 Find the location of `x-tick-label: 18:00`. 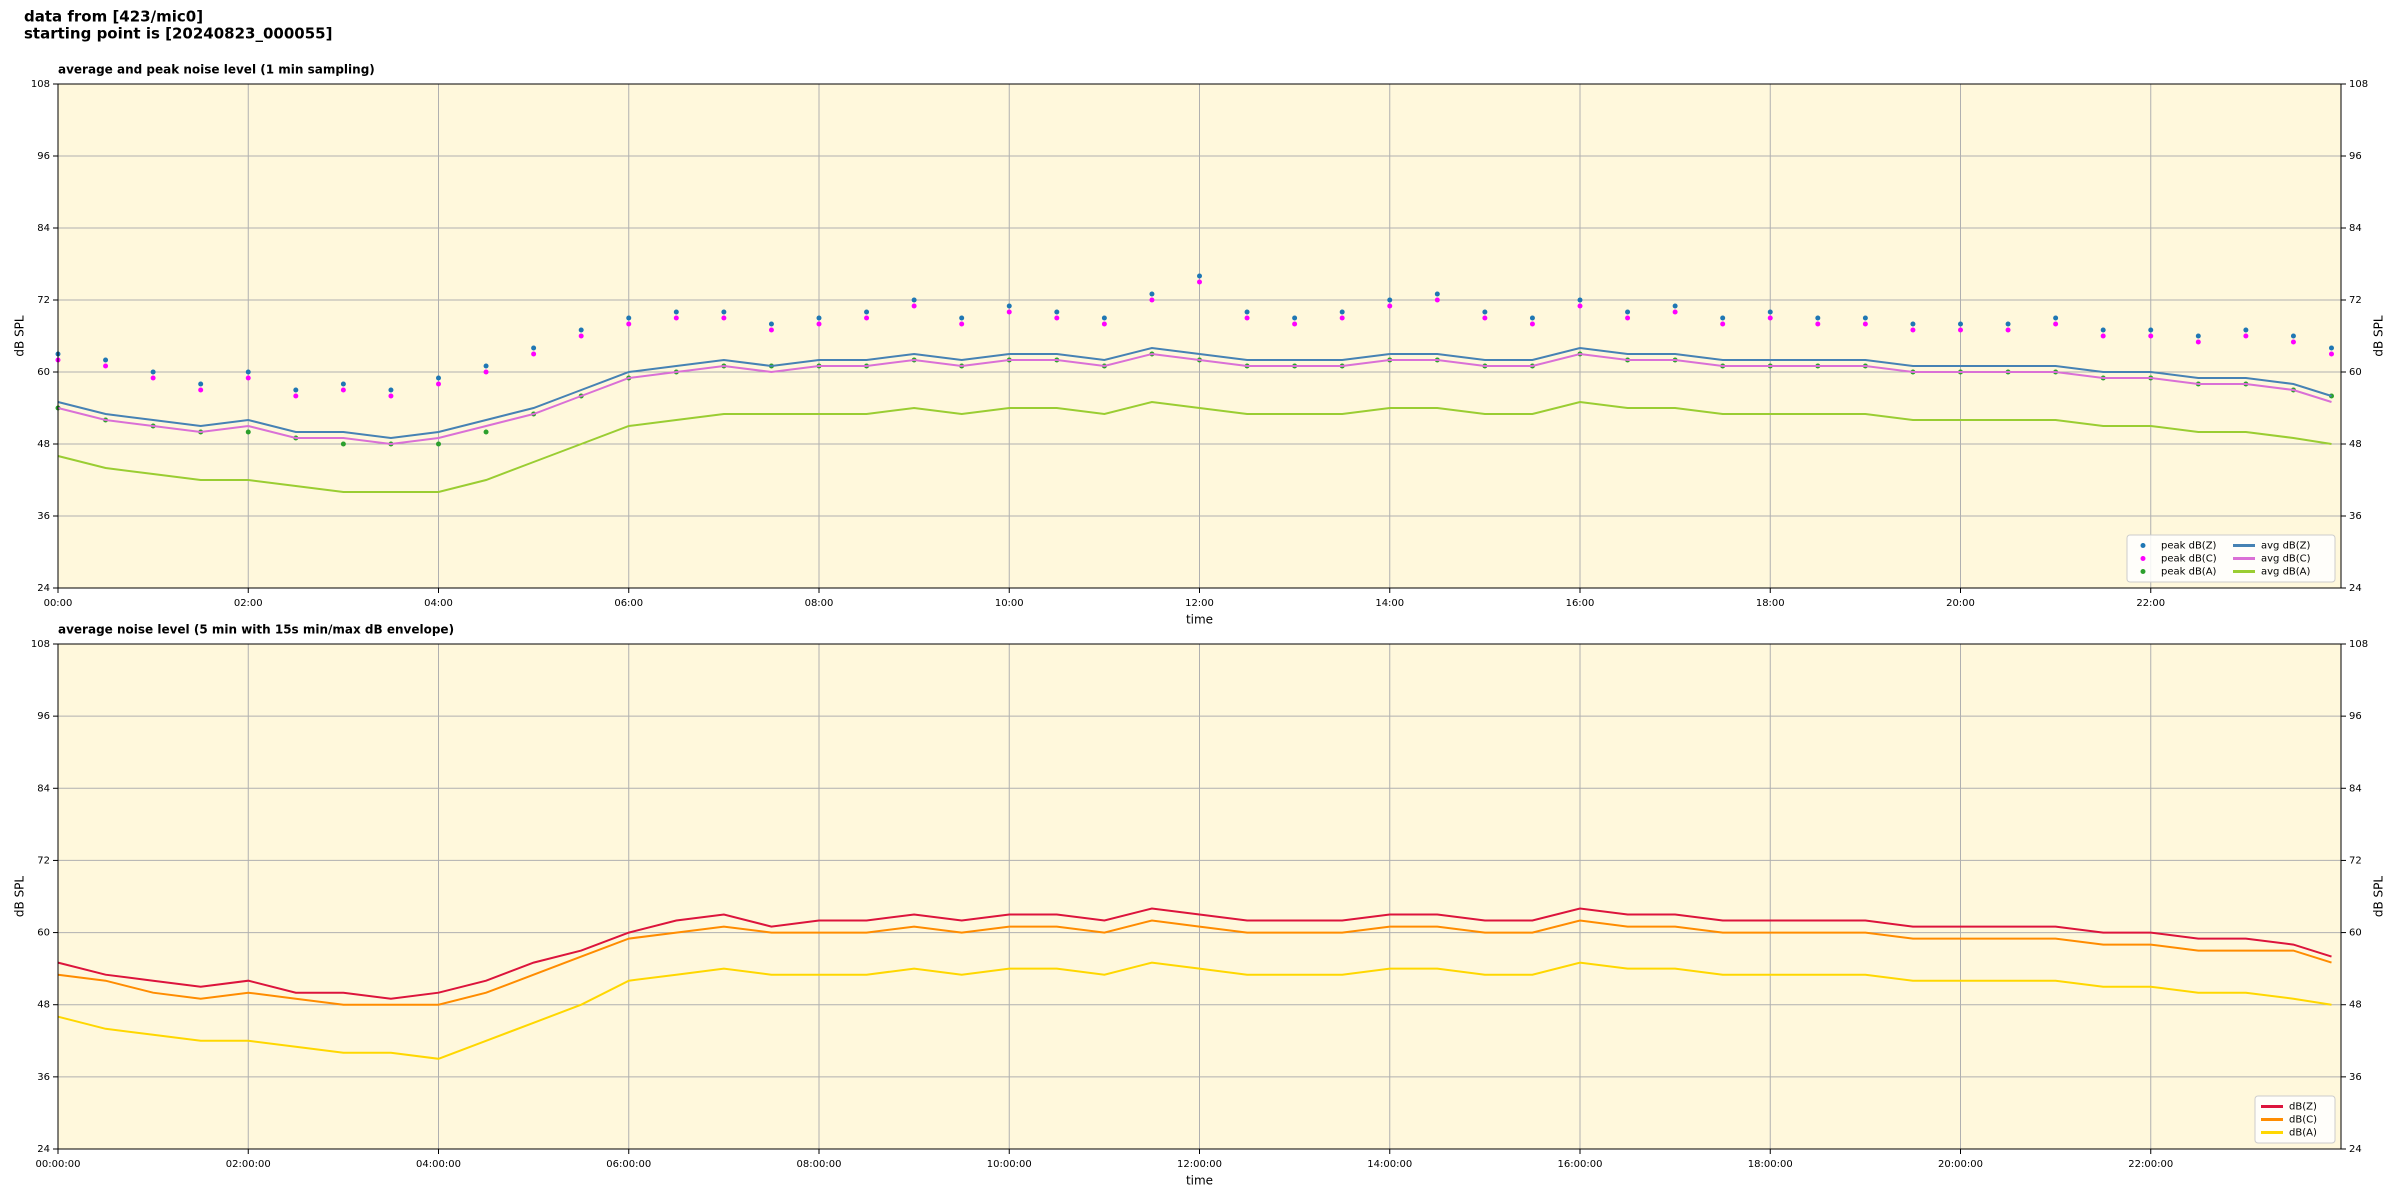

x-tick-label: 18:00 is located at coordinates (1770, 603).